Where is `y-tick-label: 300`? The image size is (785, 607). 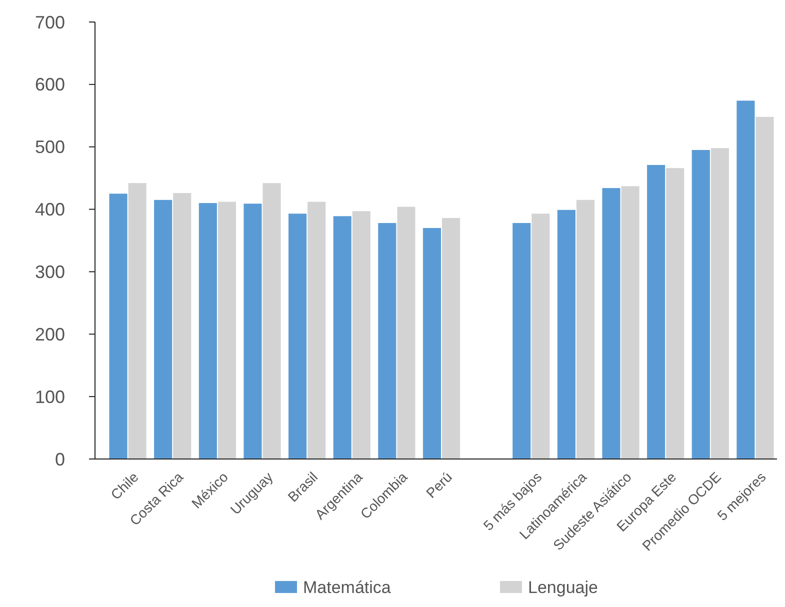 y-tick-label: 300 is located at coordinates (49, 272).